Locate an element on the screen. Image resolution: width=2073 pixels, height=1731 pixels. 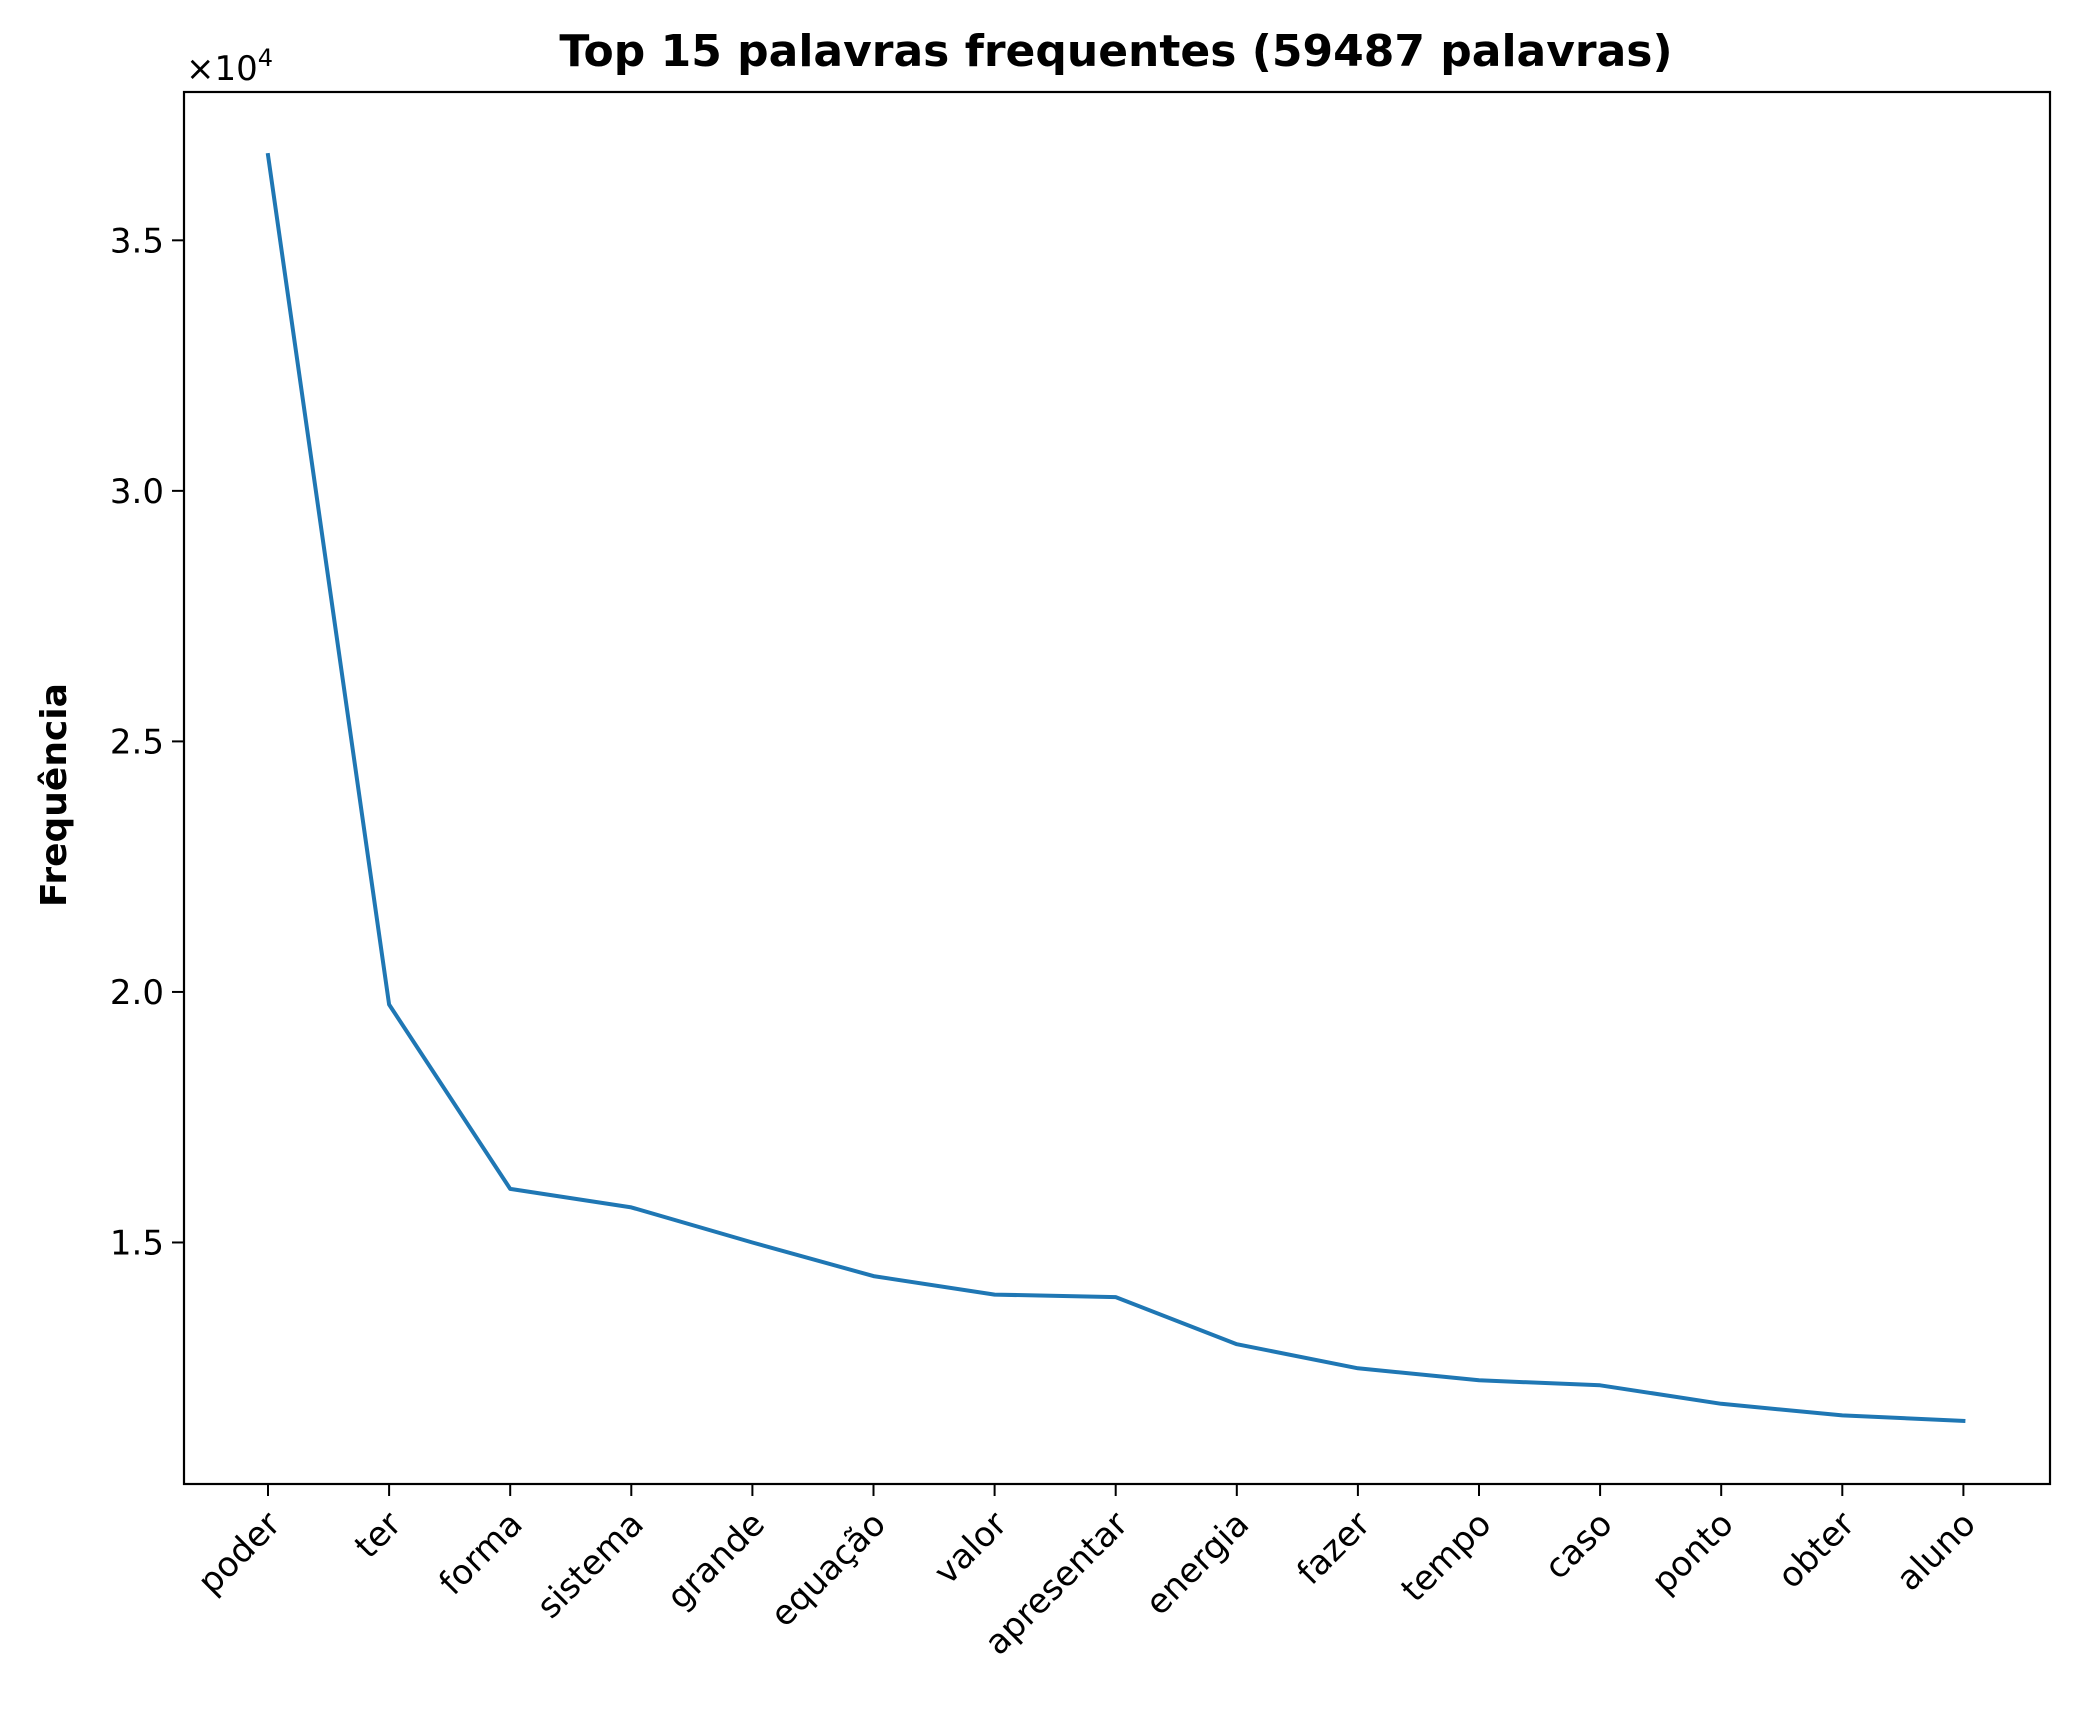
y-tick-label: 3.5 is located at coordinates (137, 241).